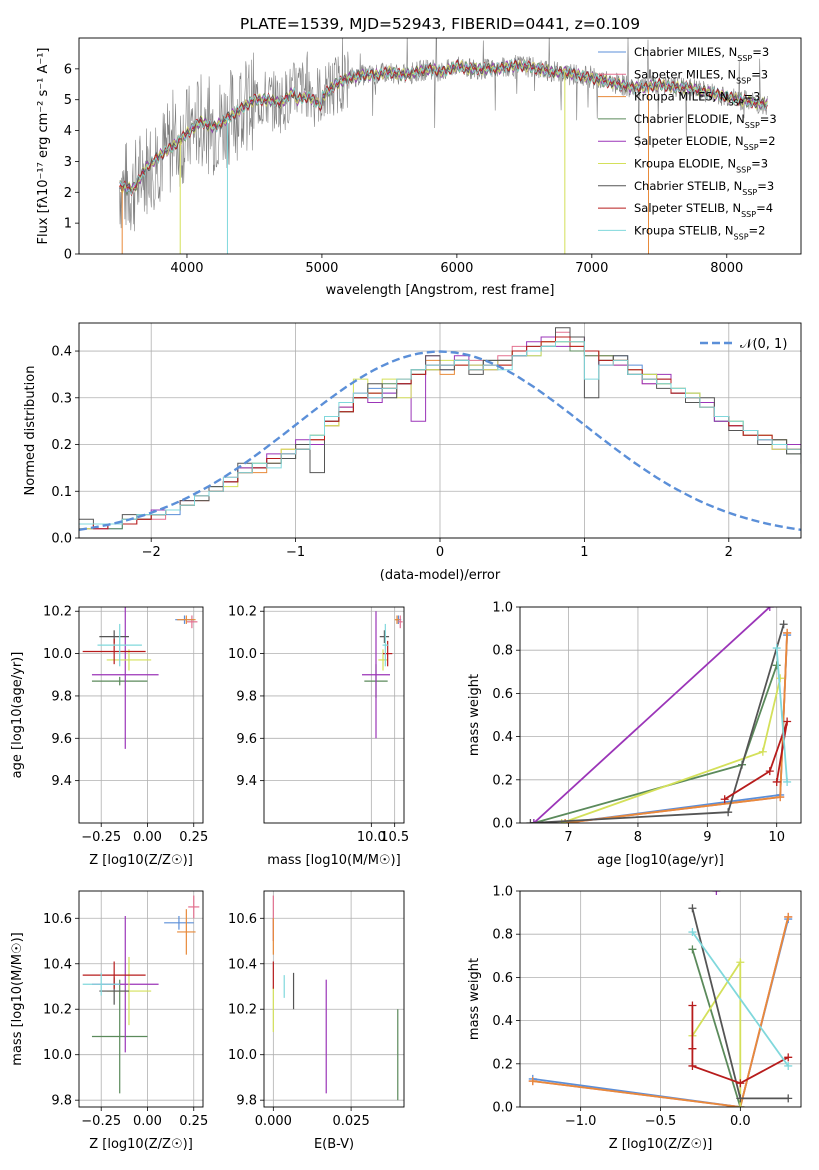 Image resolution: width=819 pixels, height=1170 pixels. What do you see at coordinates (186, 268) in the screenshot?
I see `x-tick-label: 4000` at bounding box center [186, 268].